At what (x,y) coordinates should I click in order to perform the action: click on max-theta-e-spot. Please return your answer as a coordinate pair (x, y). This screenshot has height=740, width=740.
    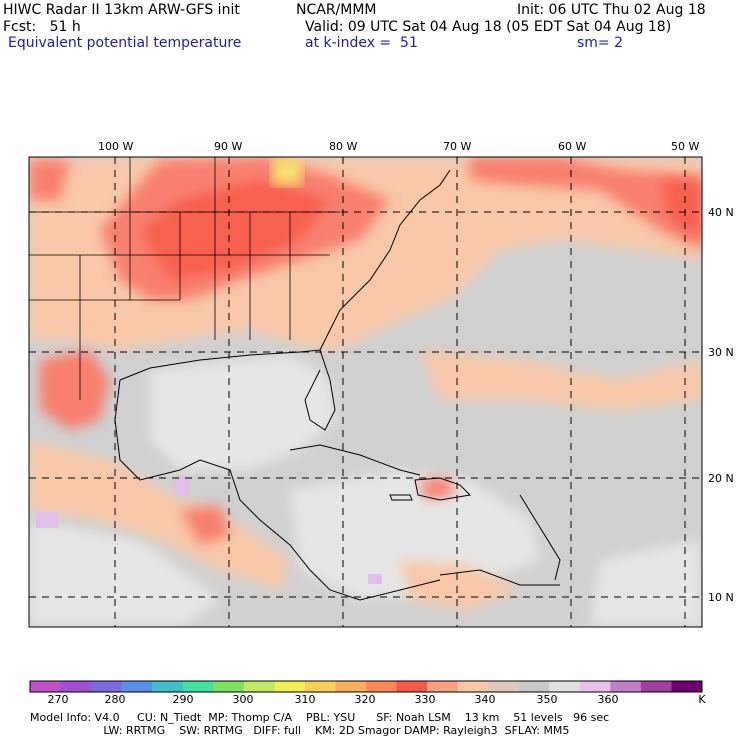
    Looking at the image, I should click on (287, 171).